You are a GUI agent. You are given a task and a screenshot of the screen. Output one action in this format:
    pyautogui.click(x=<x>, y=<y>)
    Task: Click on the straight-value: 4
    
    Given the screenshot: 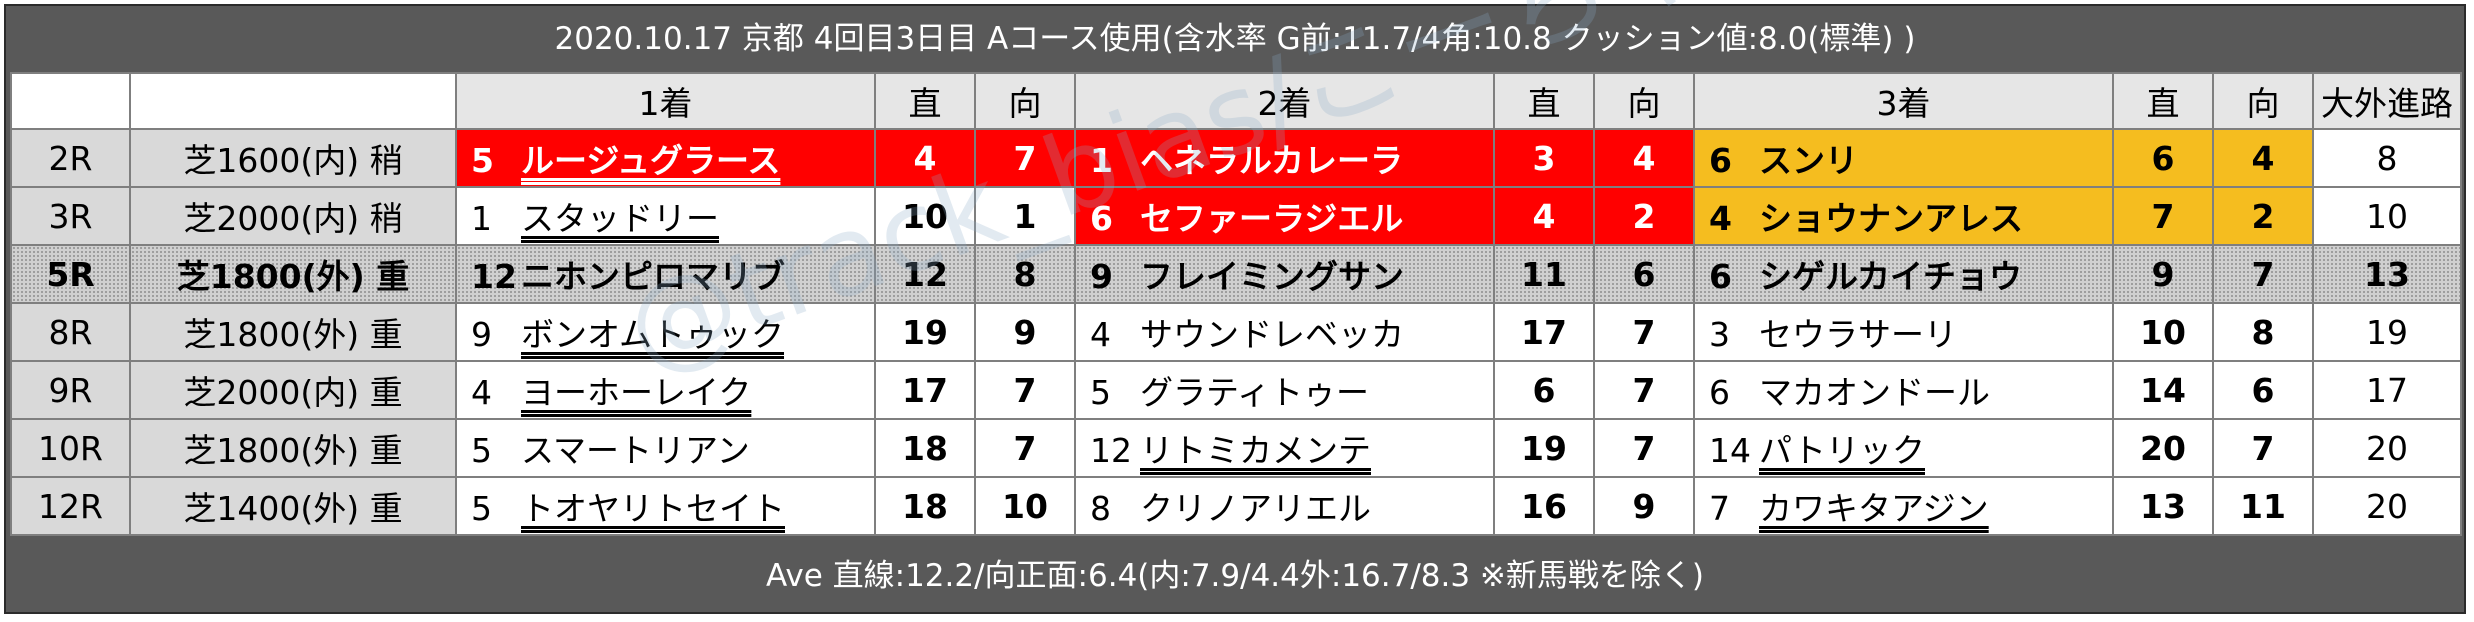 What is the action you would take?
    pyautogui.click(x=1544, y=216)
    